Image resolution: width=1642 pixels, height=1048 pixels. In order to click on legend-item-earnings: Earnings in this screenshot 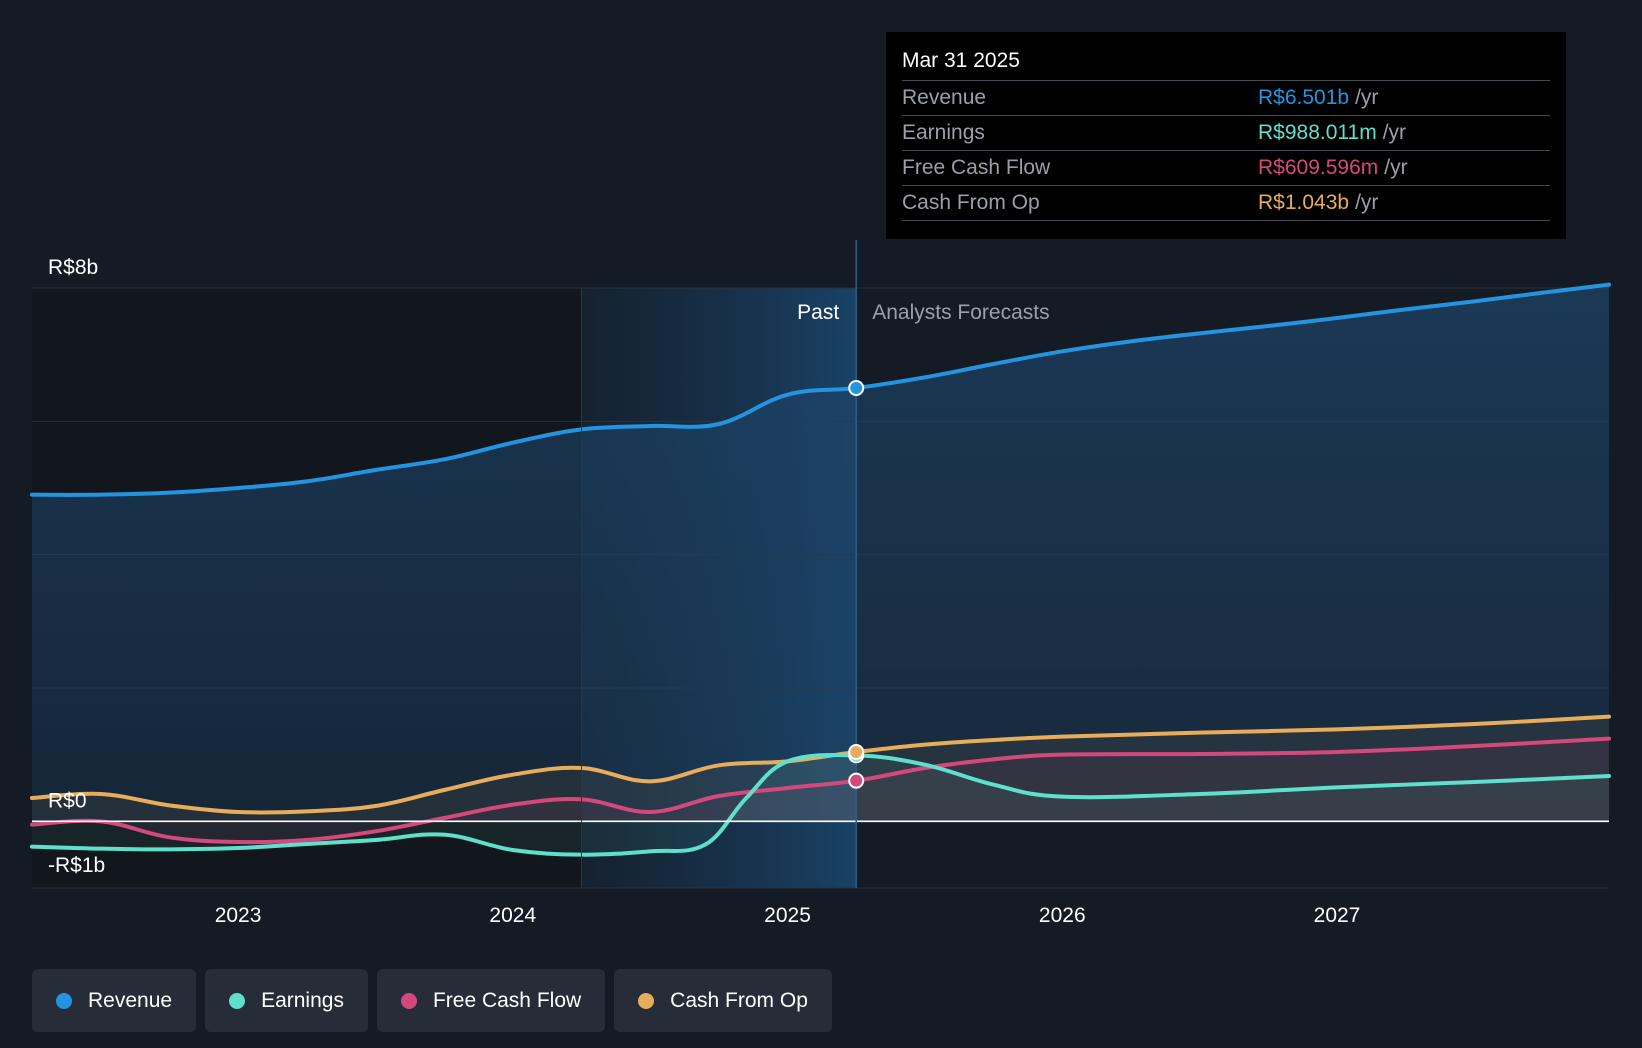, I will do `click(286, 1000)`.